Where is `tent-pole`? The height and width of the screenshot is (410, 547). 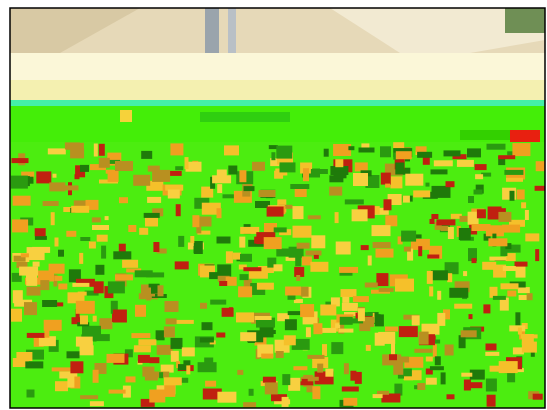
tent-pole is located at coordinates (232, 30).